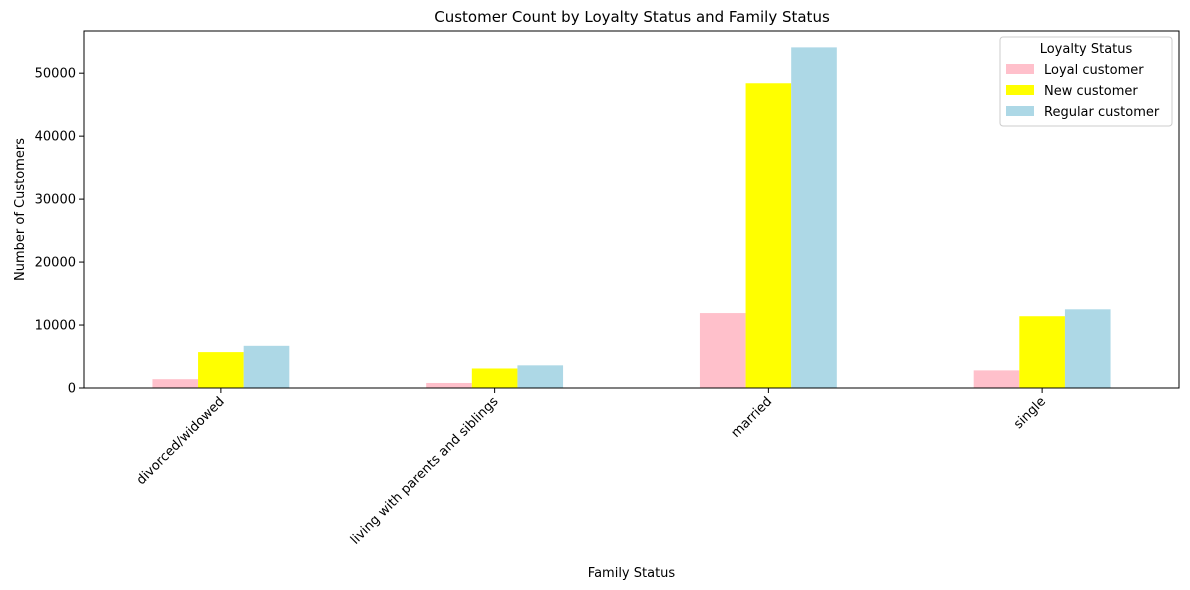  Describe the element at coordinates (1086, 49) in the screenshot. I see `legend-title: Loyalty Status` at that location.